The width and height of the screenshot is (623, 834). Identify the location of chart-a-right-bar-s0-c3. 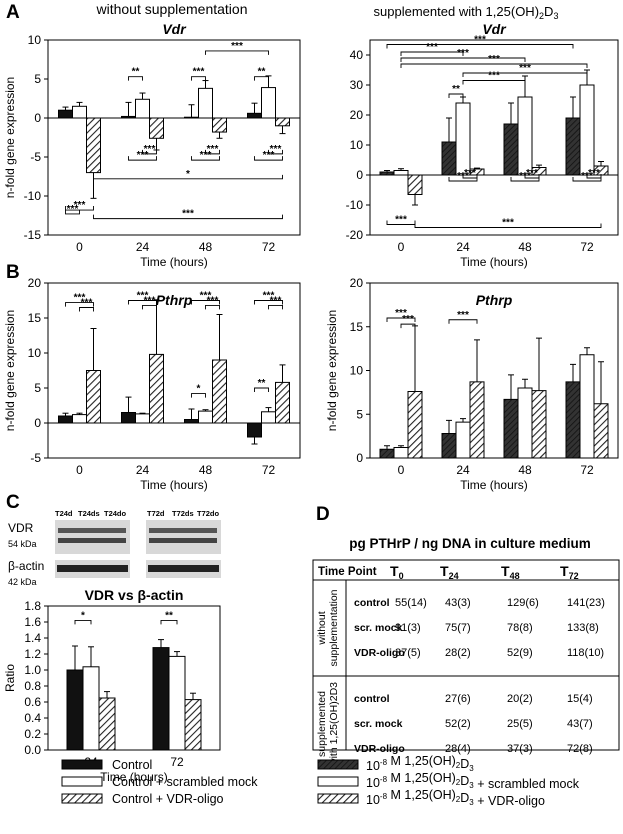
(573, 146).